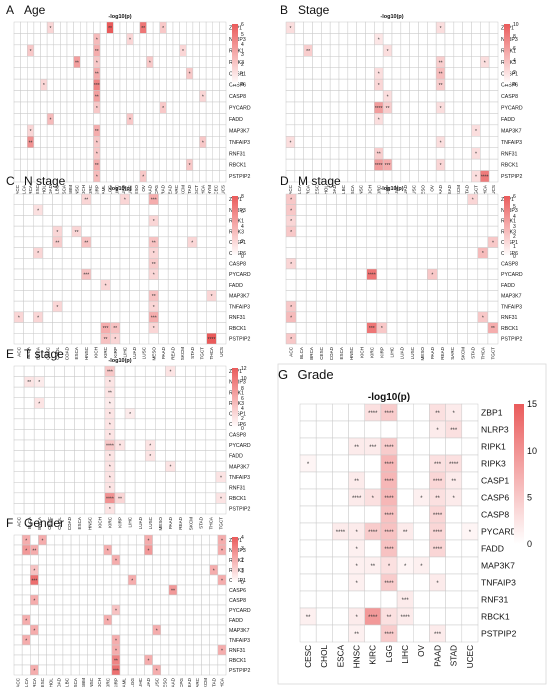 This screenshot has height=692, width=550. I want to click on column-label: KIRP, so click(120, 522).